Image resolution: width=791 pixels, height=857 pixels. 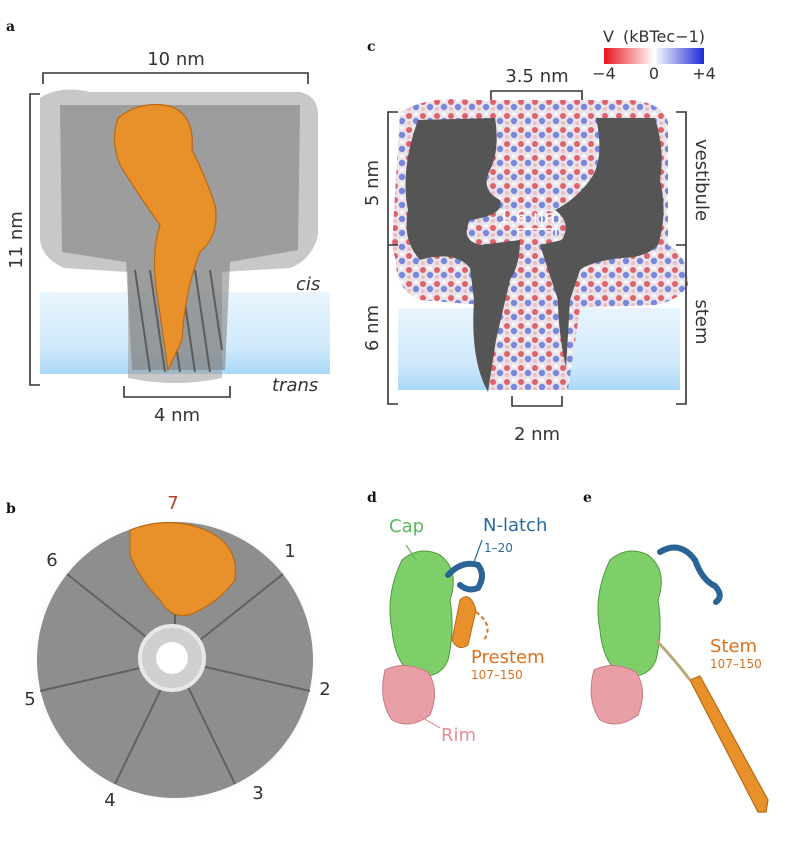 I want to click on cis-label: cis, so click(x=308, y=284).